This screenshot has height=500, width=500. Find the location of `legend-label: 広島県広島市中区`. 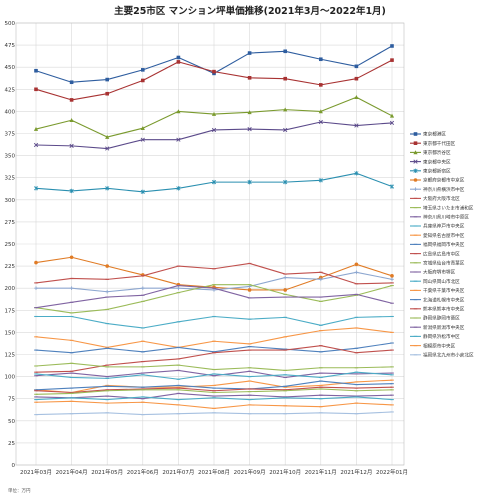

legend-label: 広島県広島市中区 is located at coordinates (441, 253).